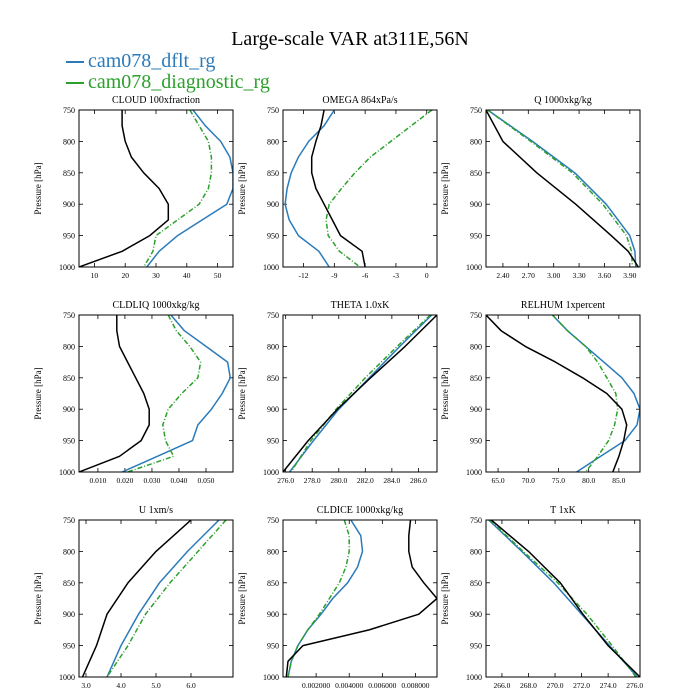 This screenshot has height=700, width=700. What do you see at coordinates (179, 480) in the screenshot?
I see `x-tick-label: 0.040` at bounding box center [179, 480].